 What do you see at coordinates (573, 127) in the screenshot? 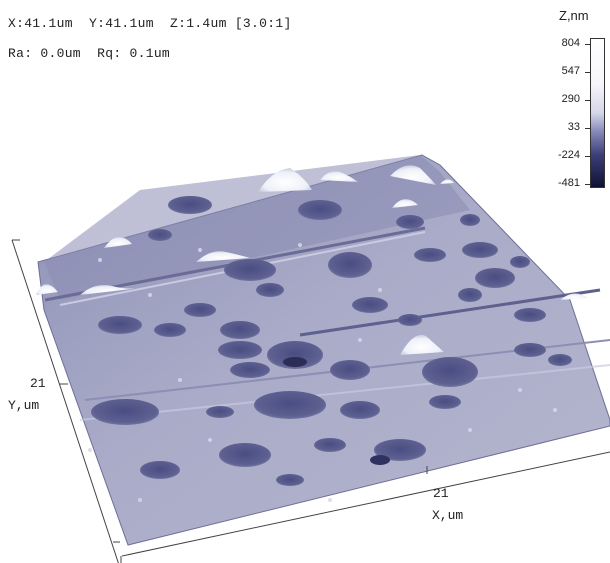
I see `colorbar-tick-label: 33` at bounding box center [573, 127].